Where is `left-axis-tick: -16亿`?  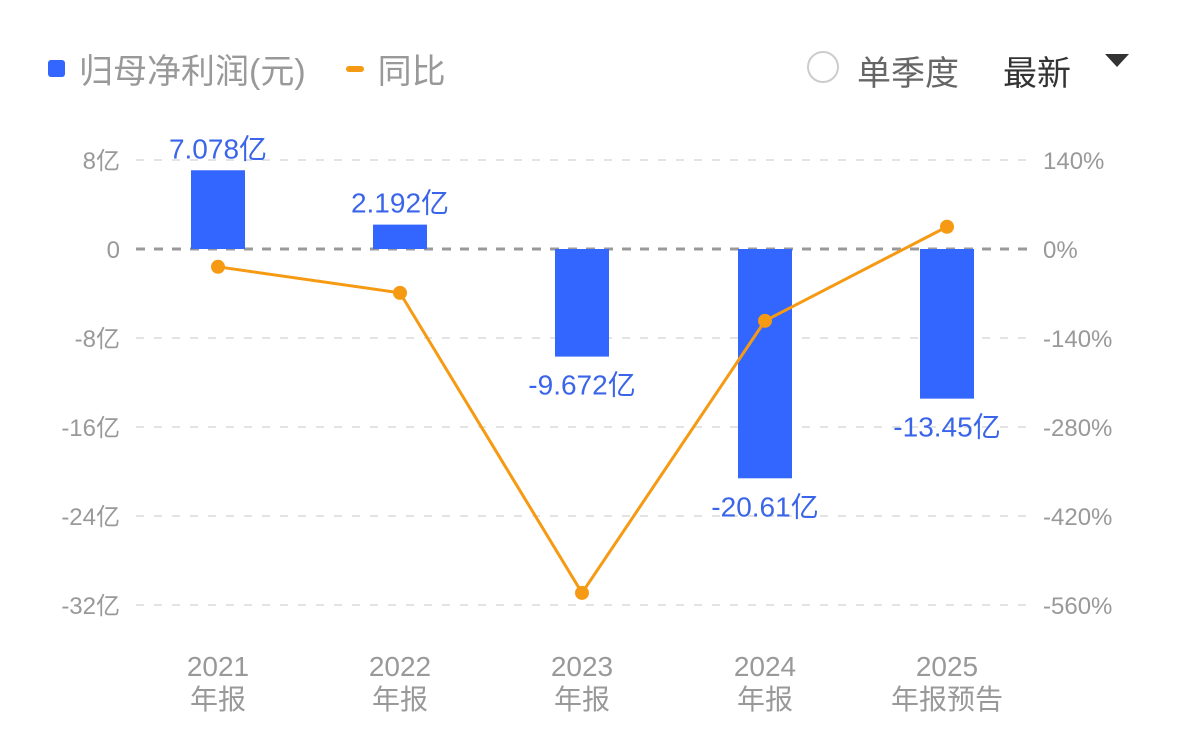 left-axis-tick: -16亿 is located at coordinates (90, 428).